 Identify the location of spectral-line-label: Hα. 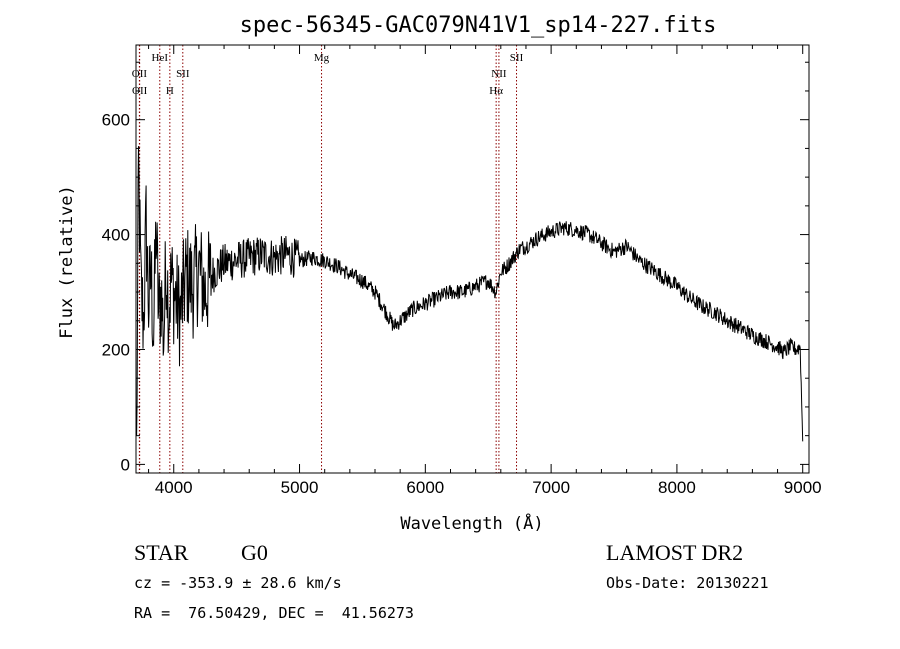
(496, 91).